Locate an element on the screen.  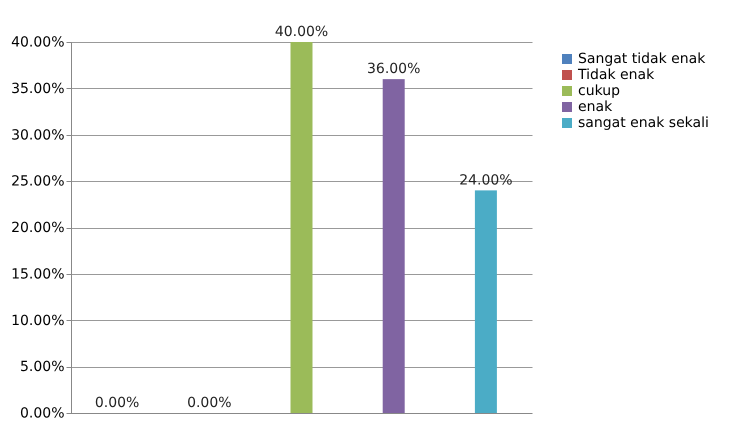
legend-label: cukup is located at coordinates (599, 91).